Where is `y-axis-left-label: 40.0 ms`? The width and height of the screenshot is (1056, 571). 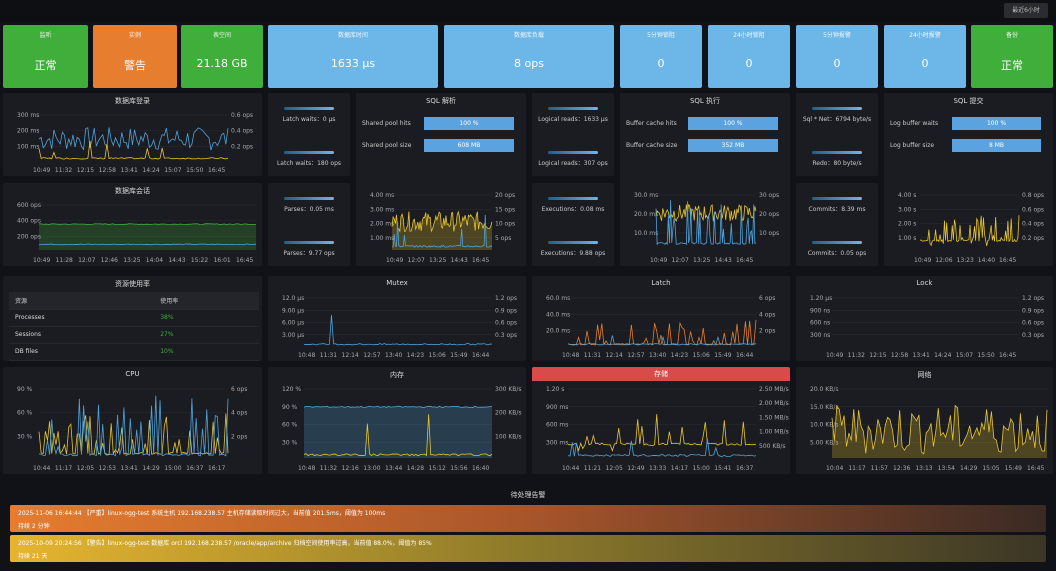 y-axis-left-label: 40.0 ms is located at coordinates (558, 314).